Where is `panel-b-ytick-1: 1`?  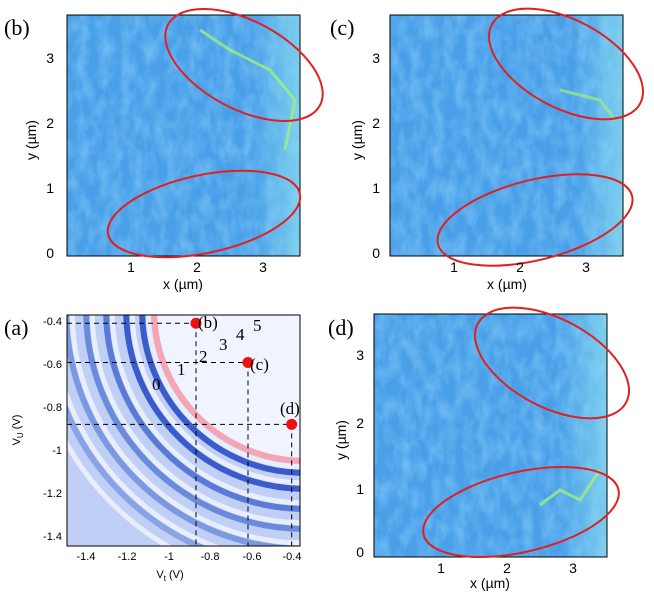 panel-b-ytick-1: 1 is located at coordinates (50, 188).